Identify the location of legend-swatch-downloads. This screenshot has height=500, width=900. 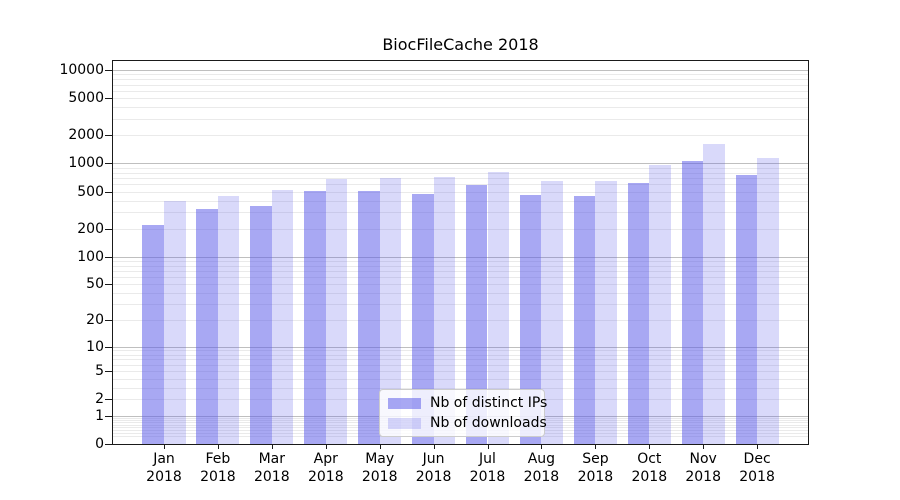
(404, 423).